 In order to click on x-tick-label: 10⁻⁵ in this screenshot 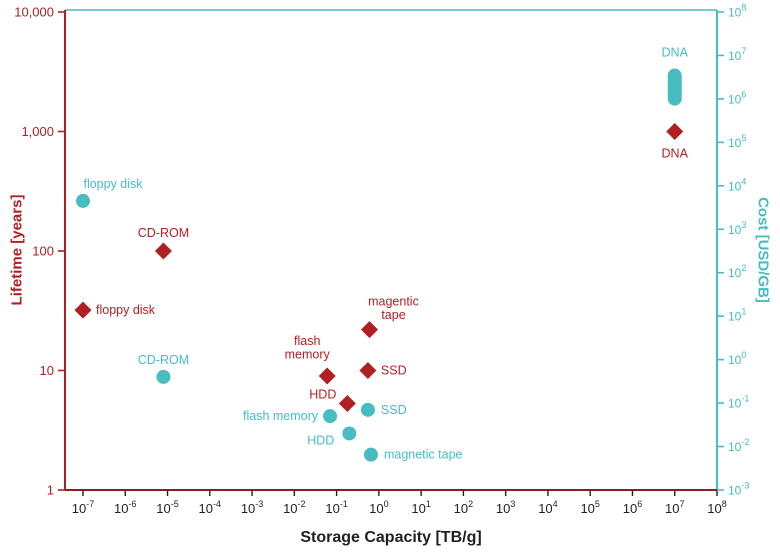, I will do `click(167, 507)`.